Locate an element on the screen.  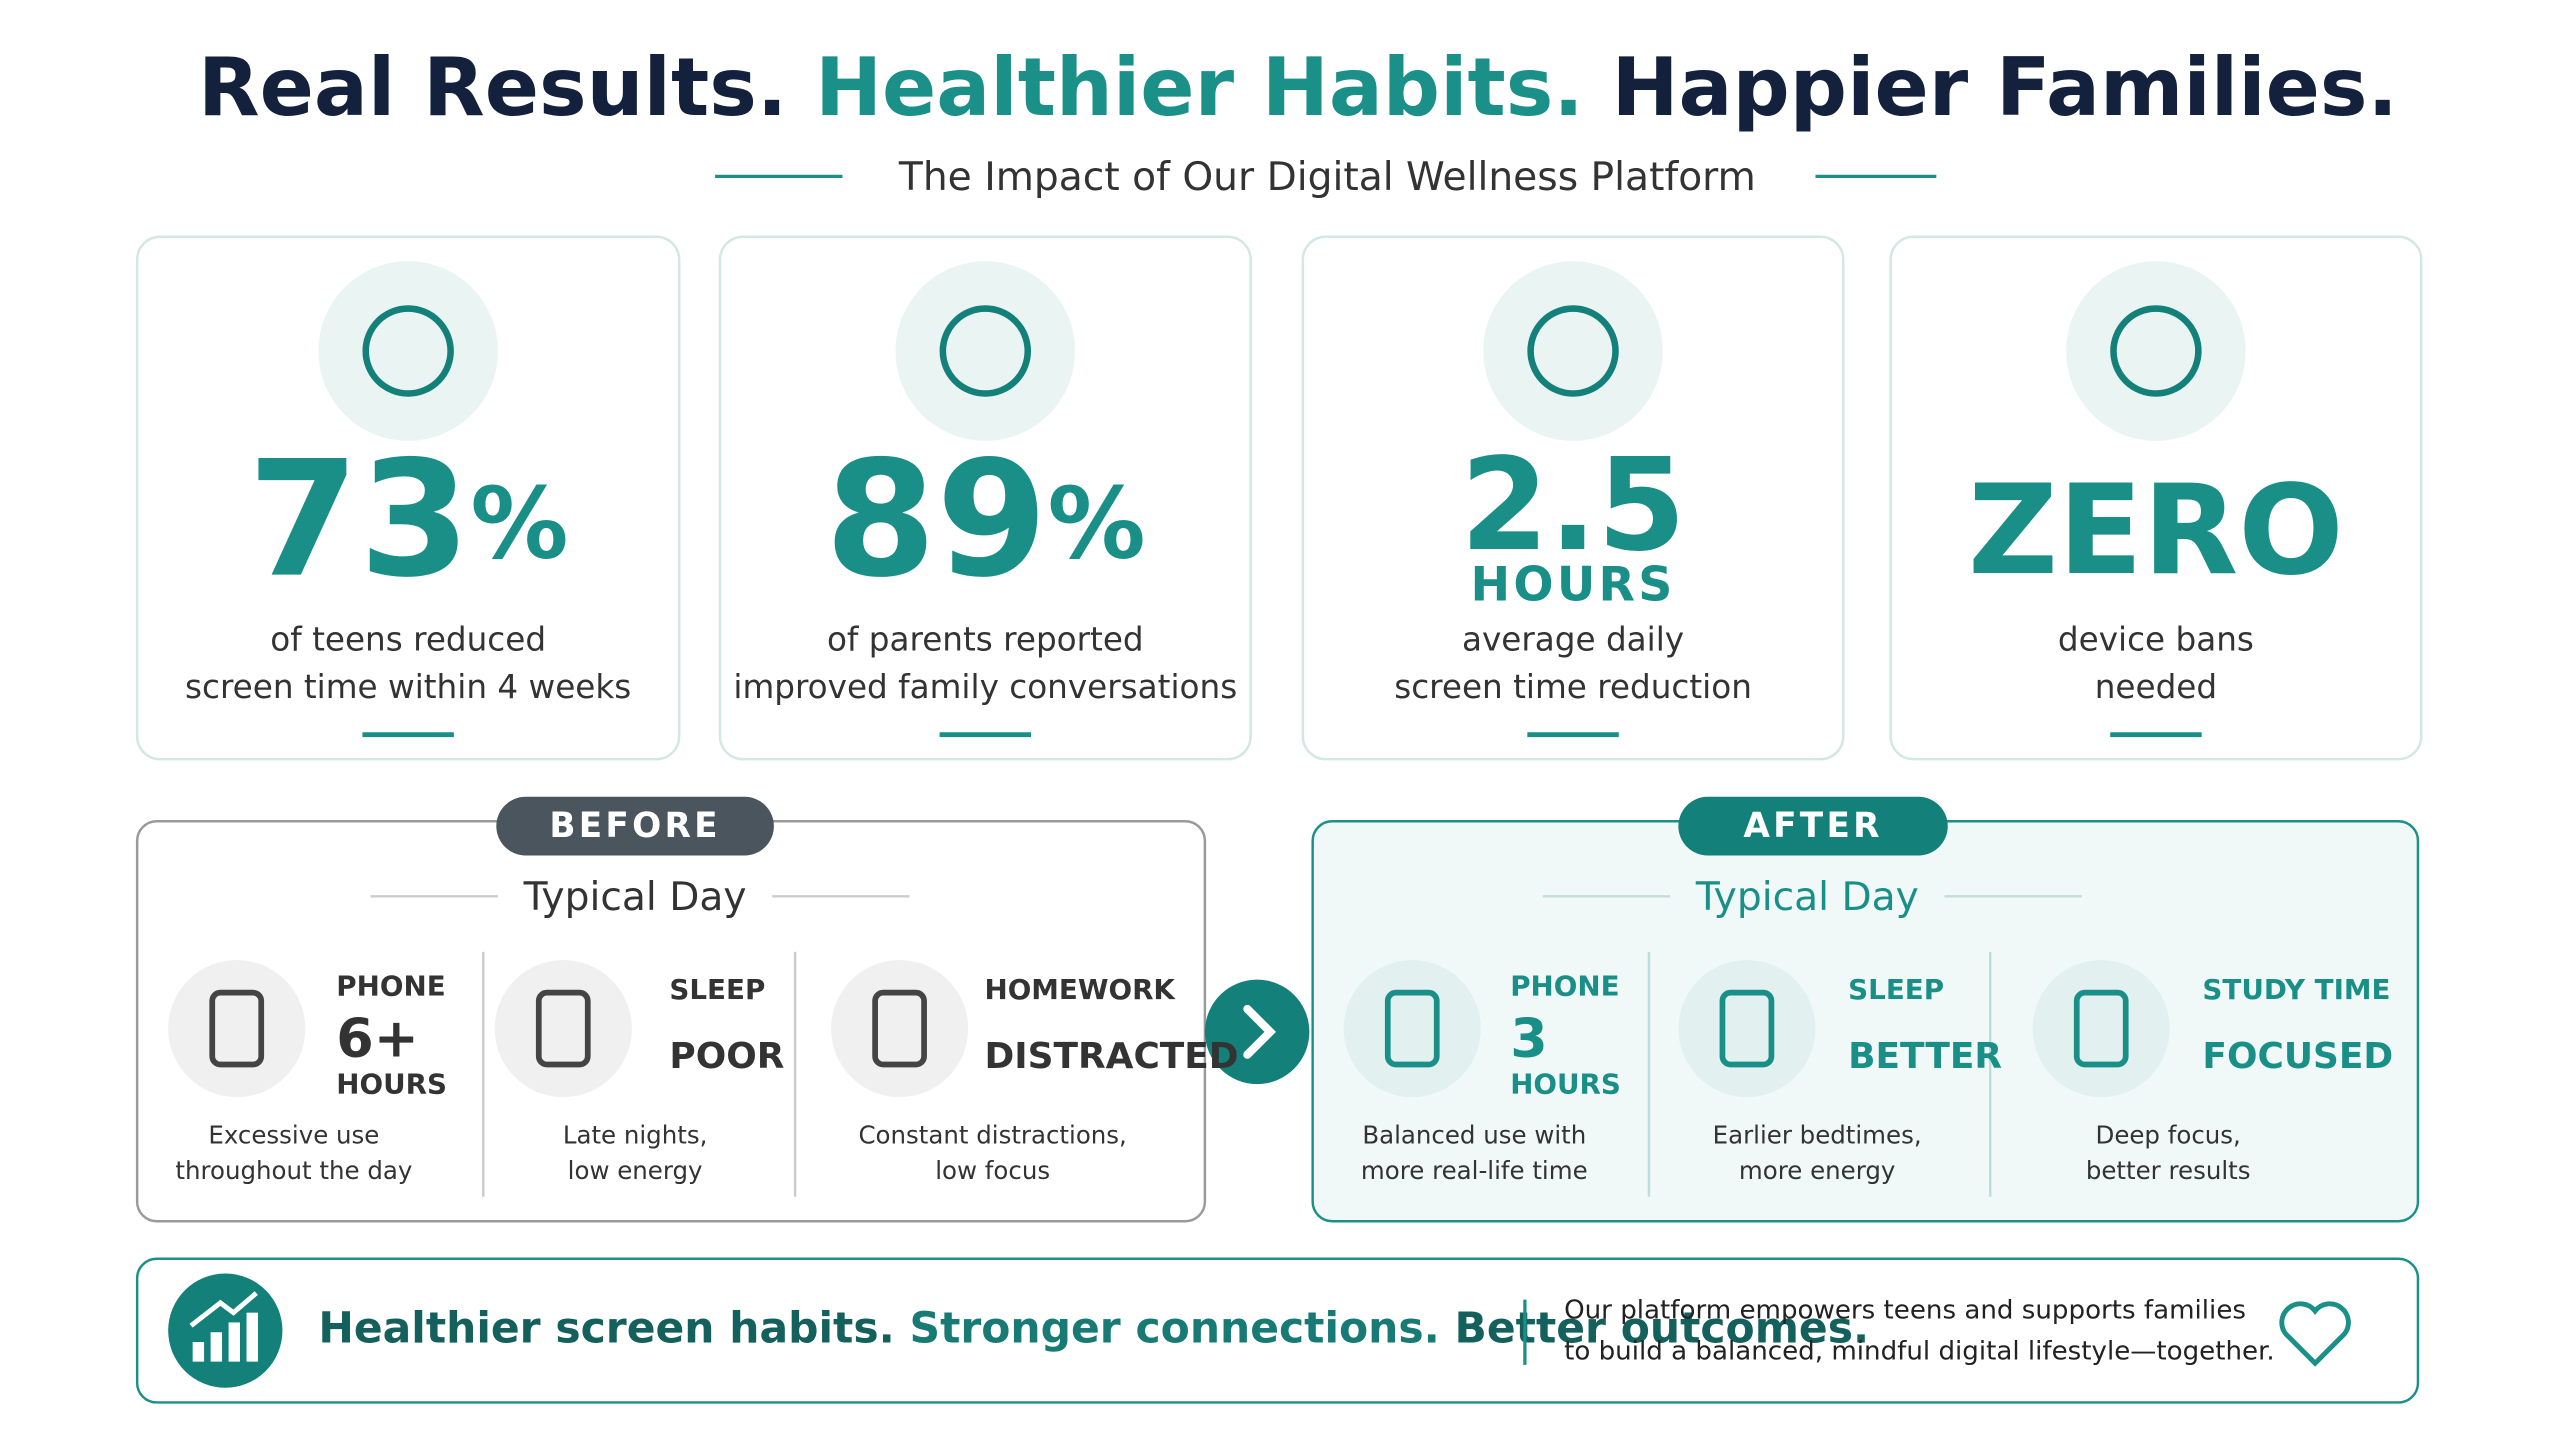
arrow-circle is located at coordinates (1257, 1032).